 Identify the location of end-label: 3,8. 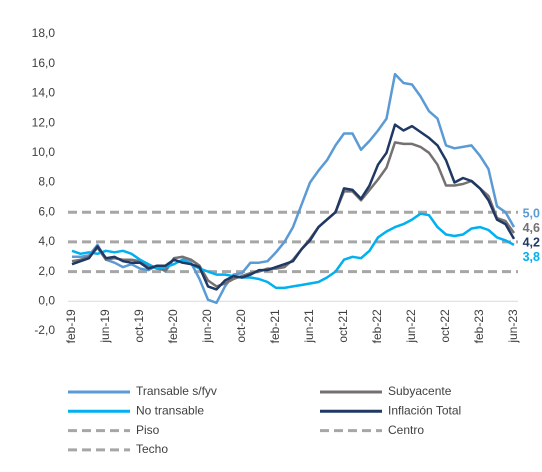
(531, 257).